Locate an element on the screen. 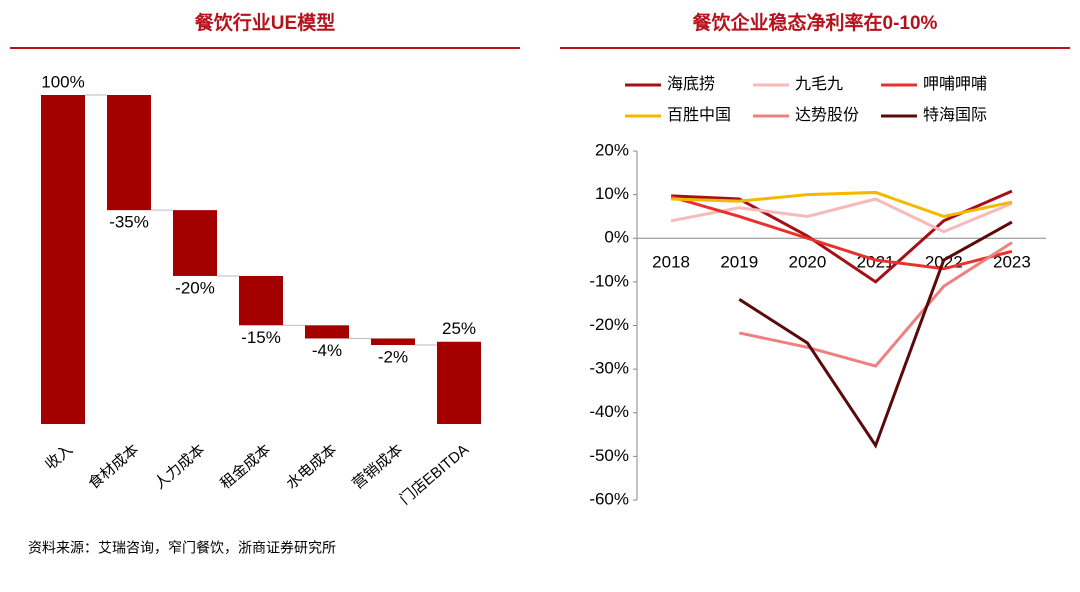 The width and height of the screenshot is (1080, 592). y-tick-label: -20% is located at coordinates (609, 324).